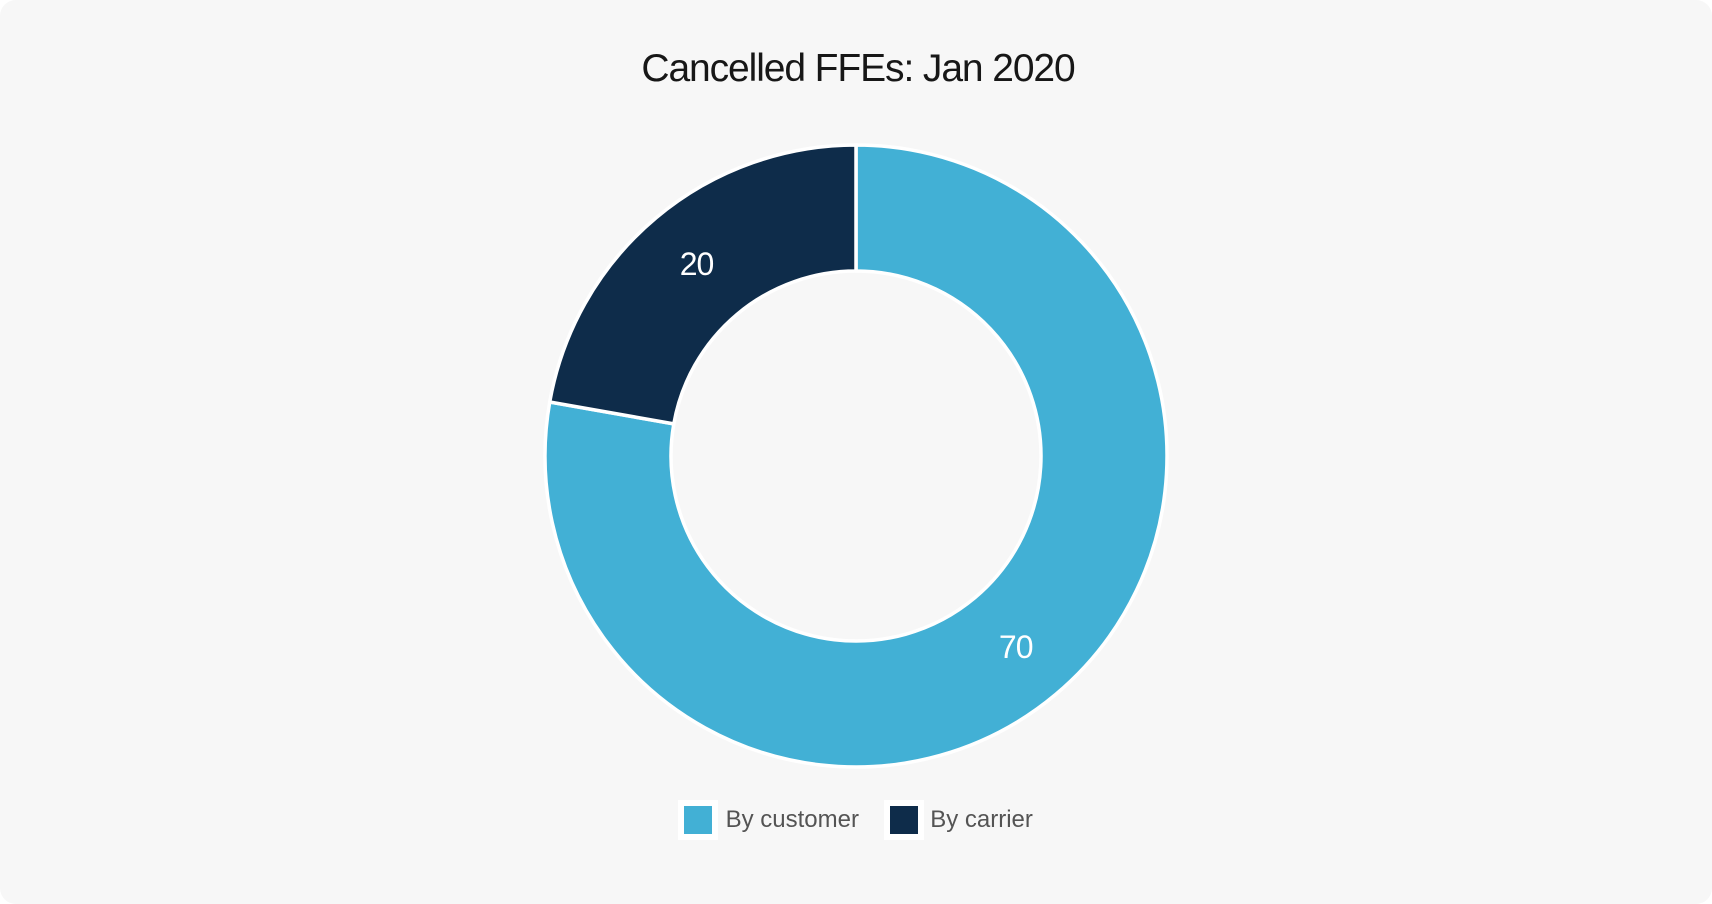  I want to click on svg-text: 70, so click(1016, 647).